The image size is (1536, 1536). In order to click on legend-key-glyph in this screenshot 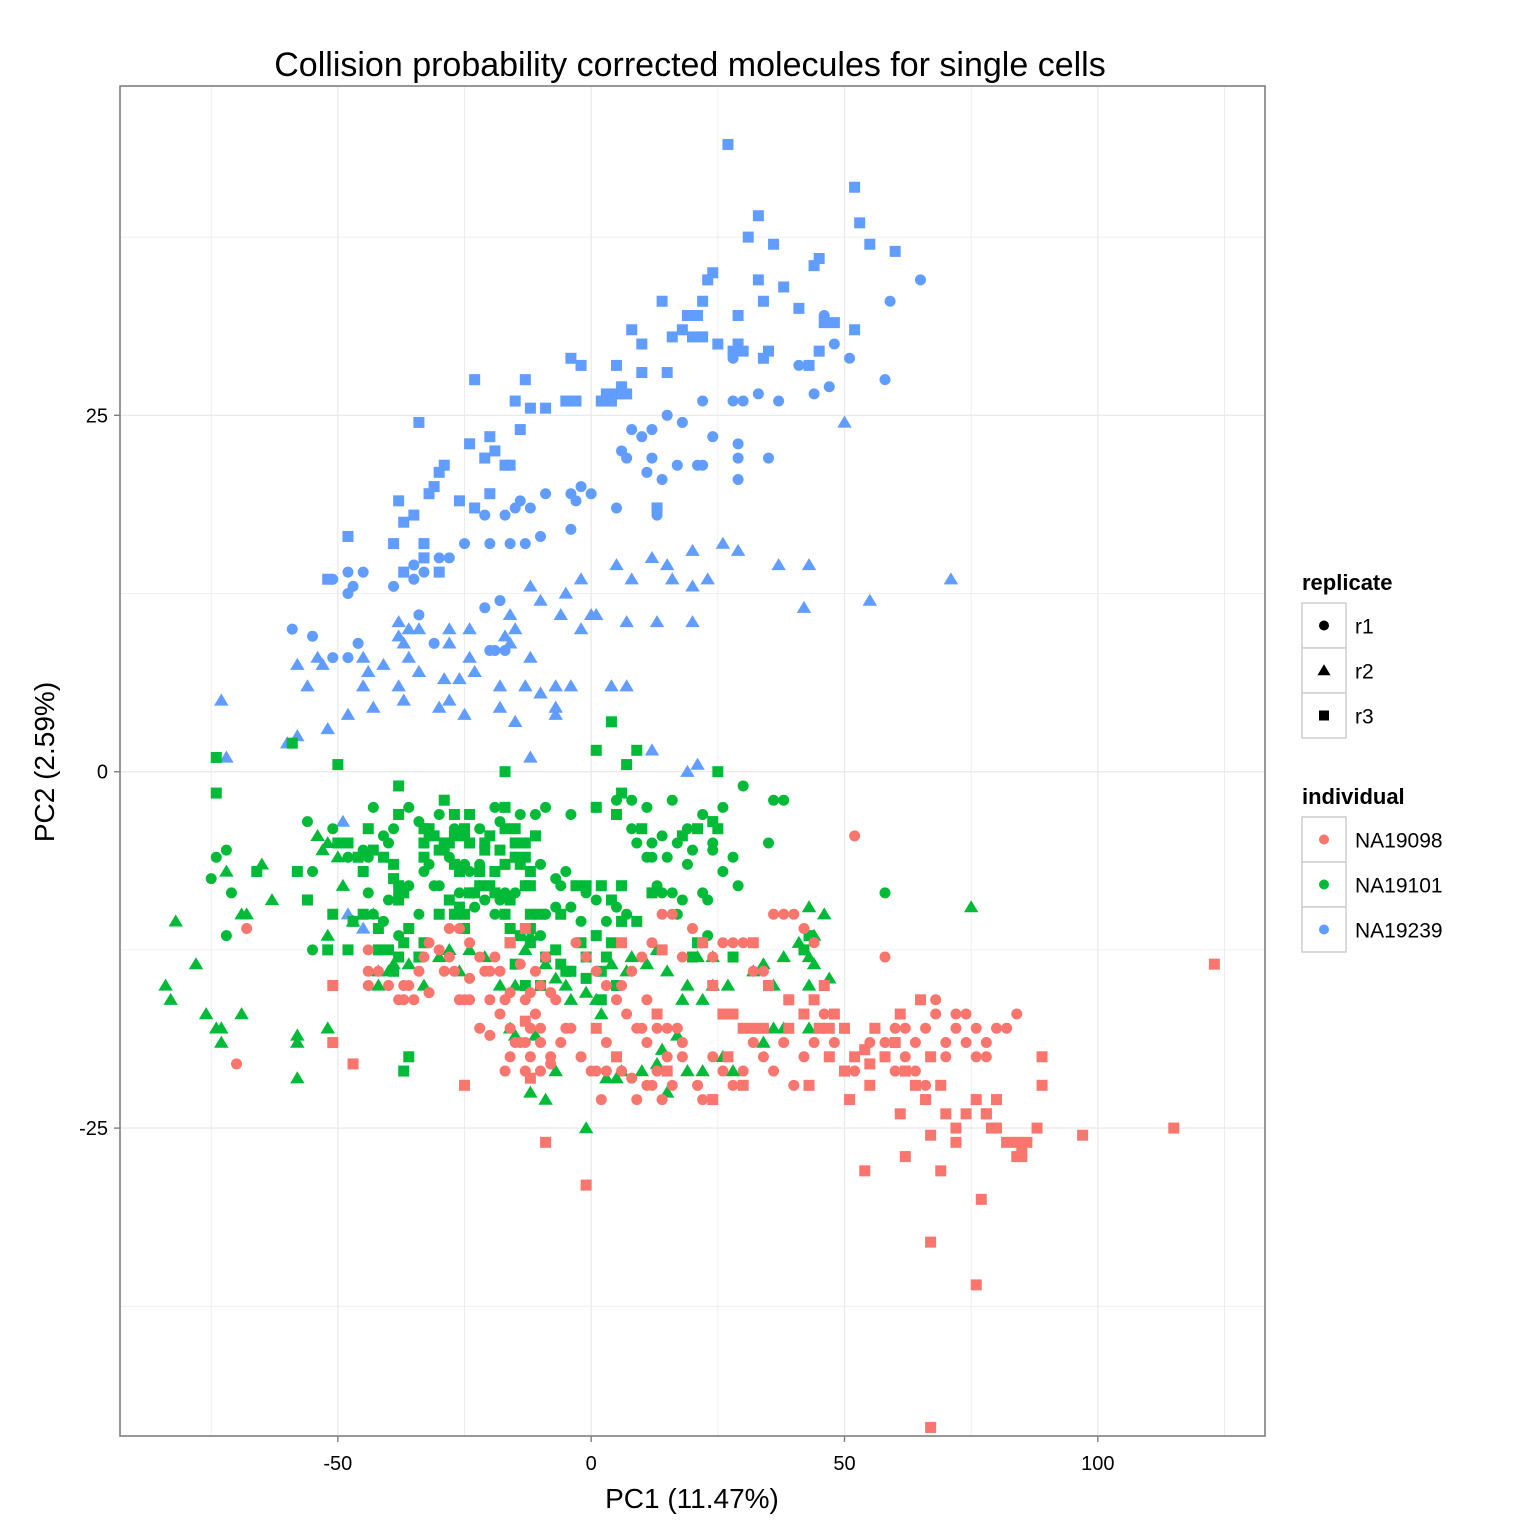, I will do `click(1324, 670)`.